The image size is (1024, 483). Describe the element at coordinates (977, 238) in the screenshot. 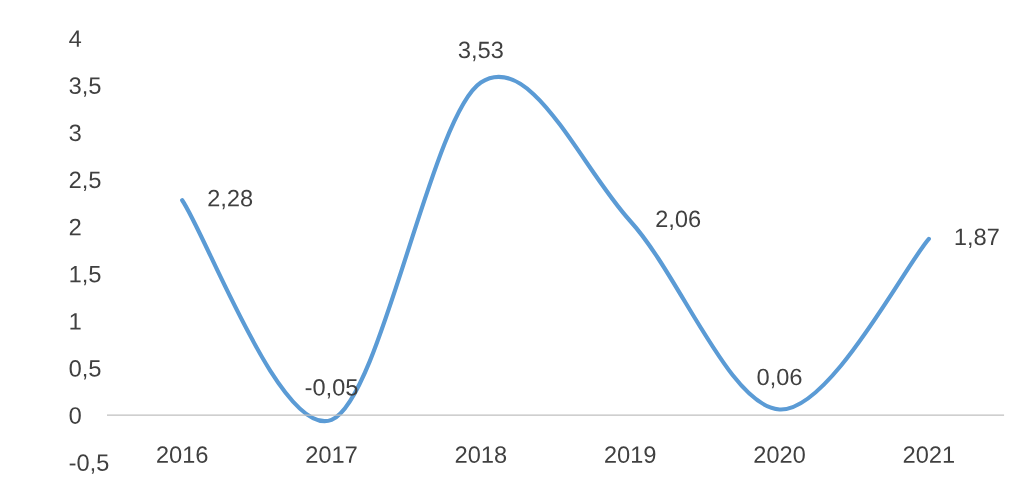

I see `data-label: 1,87` at that location.